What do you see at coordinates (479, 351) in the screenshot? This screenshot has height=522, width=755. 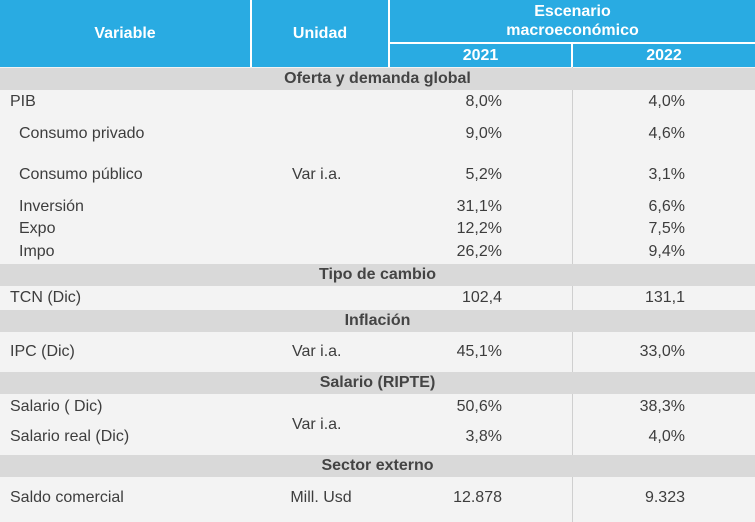 I see `row-value-2021: 45,1%` at bounding box center [479, 351].